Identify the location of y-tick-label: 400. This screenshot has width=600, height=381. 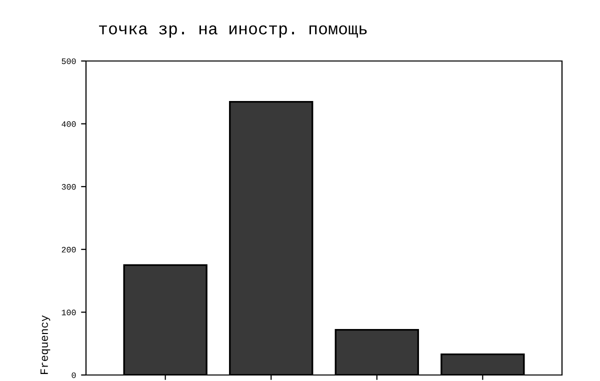
(69, 124).